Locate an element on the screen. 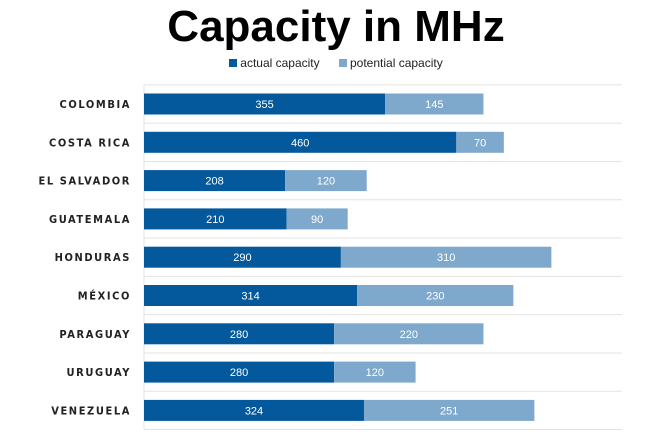  data-label: 460 is located at coordinates (300, 143).